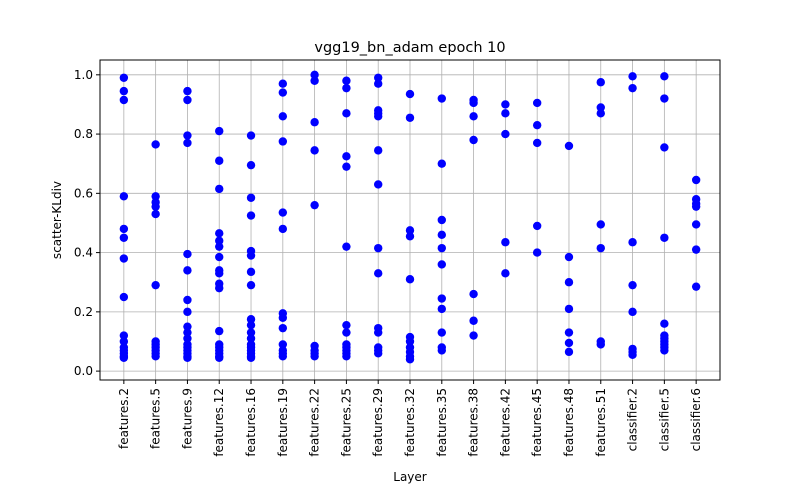  Describe the element at coordinates (124, 418) in the screenshot. I see `x-tick-label: features.2` at that location.